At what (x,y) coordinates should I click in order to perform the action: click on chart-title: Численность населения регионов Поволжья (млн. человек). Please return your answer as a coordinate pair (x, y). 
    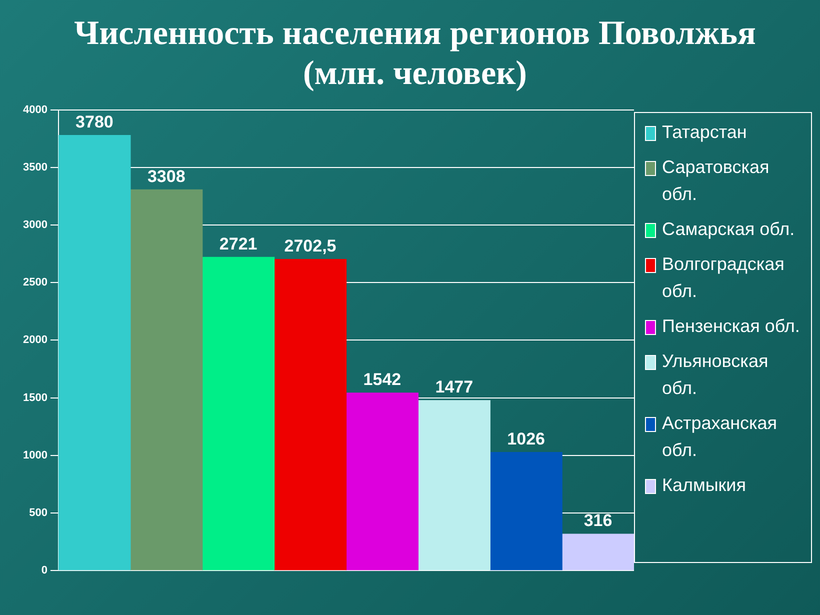
    Looking at the image, I should click on (415, 54).